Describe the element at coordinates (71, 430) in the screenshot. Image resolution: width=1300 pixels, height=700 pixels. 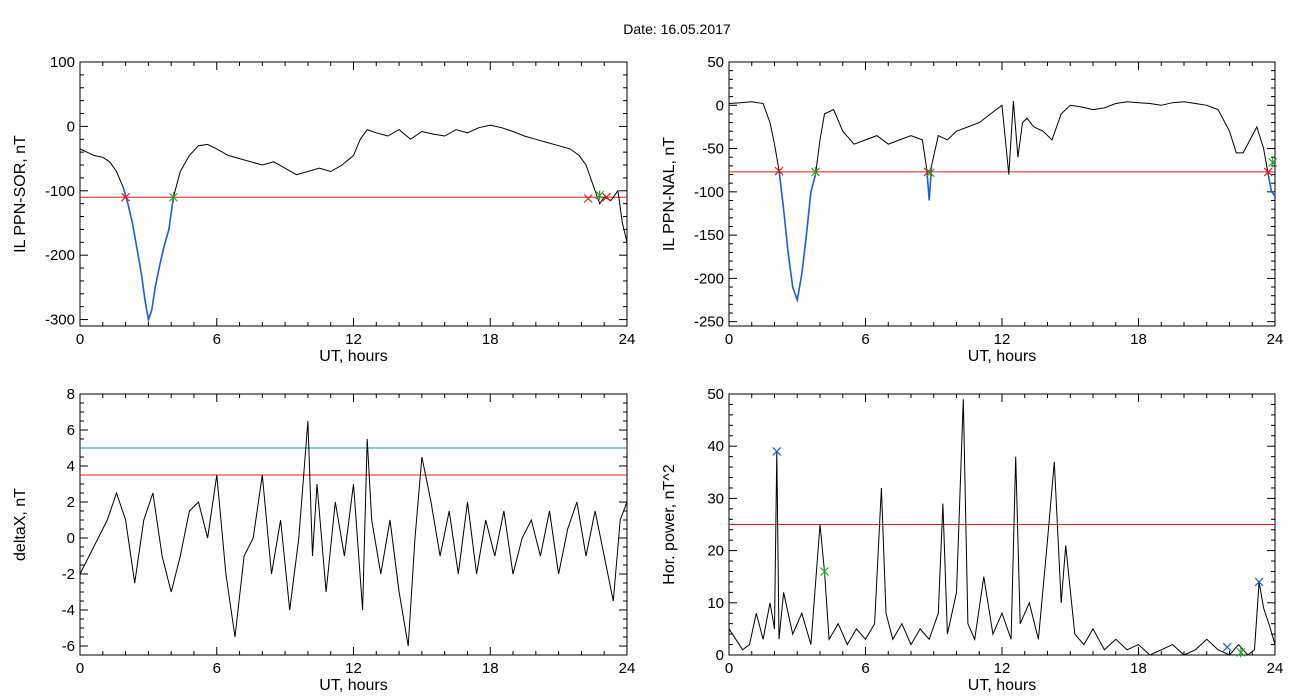
I see `y-tick-label: 6` at that location.